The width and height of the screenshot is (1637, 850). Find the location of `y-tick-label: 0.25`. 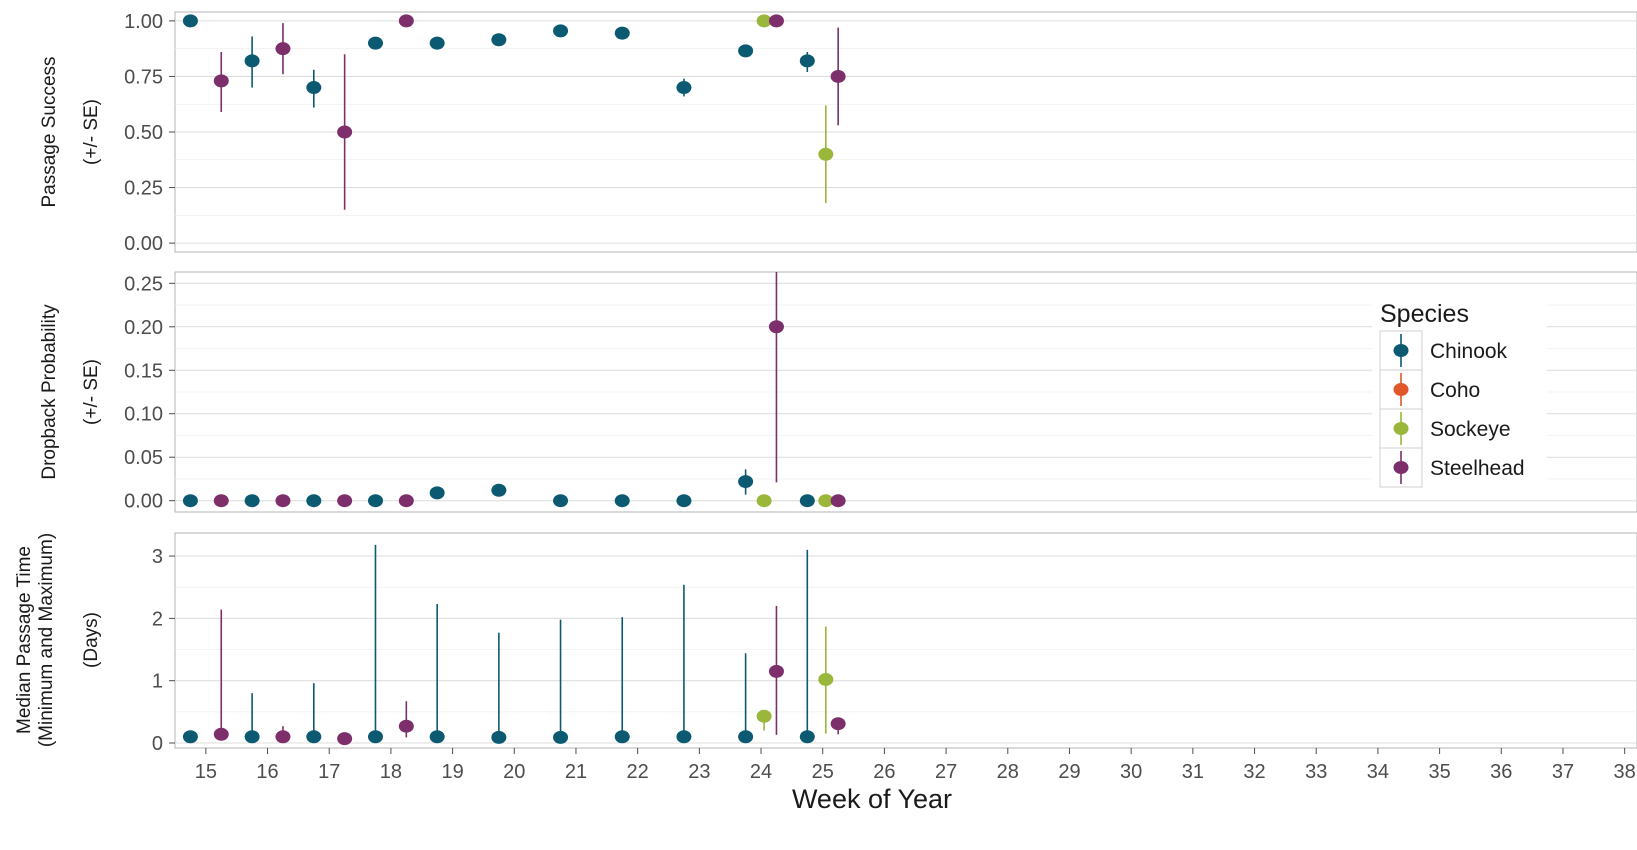

y-tick-label: 0.25 is located at coordinates (143, 189).